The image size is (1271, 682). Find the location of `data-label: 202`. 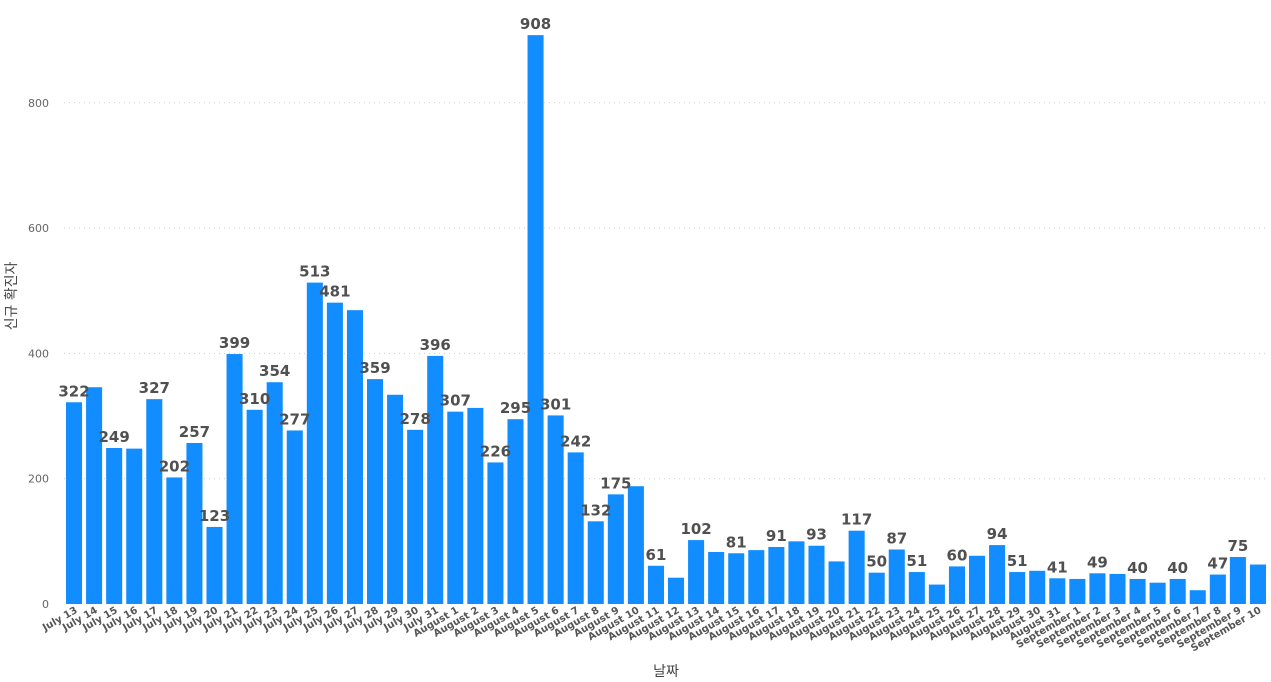

data-label: 202 is located at coordinates (174, 466).